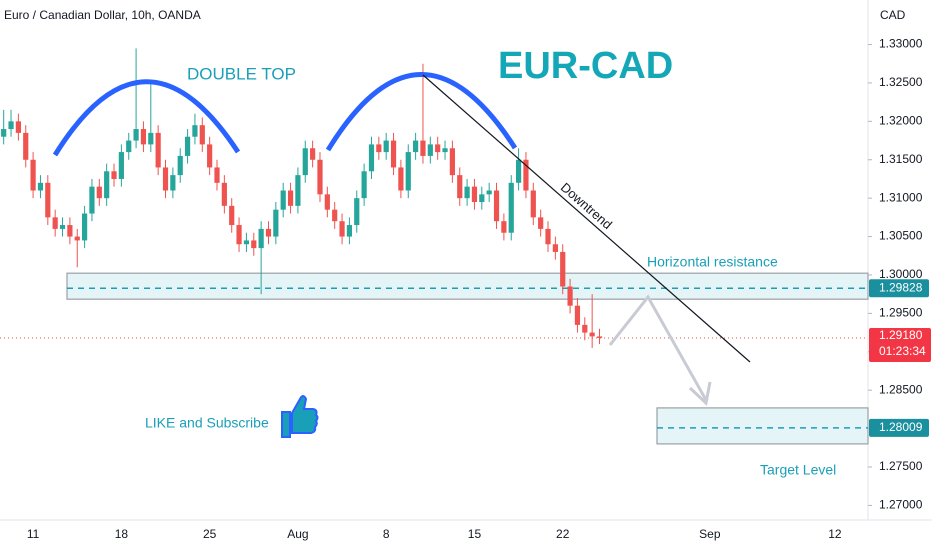 The width and height of the screenshot is (932, 550). I want to click on last-price-box, so click(900, 344).